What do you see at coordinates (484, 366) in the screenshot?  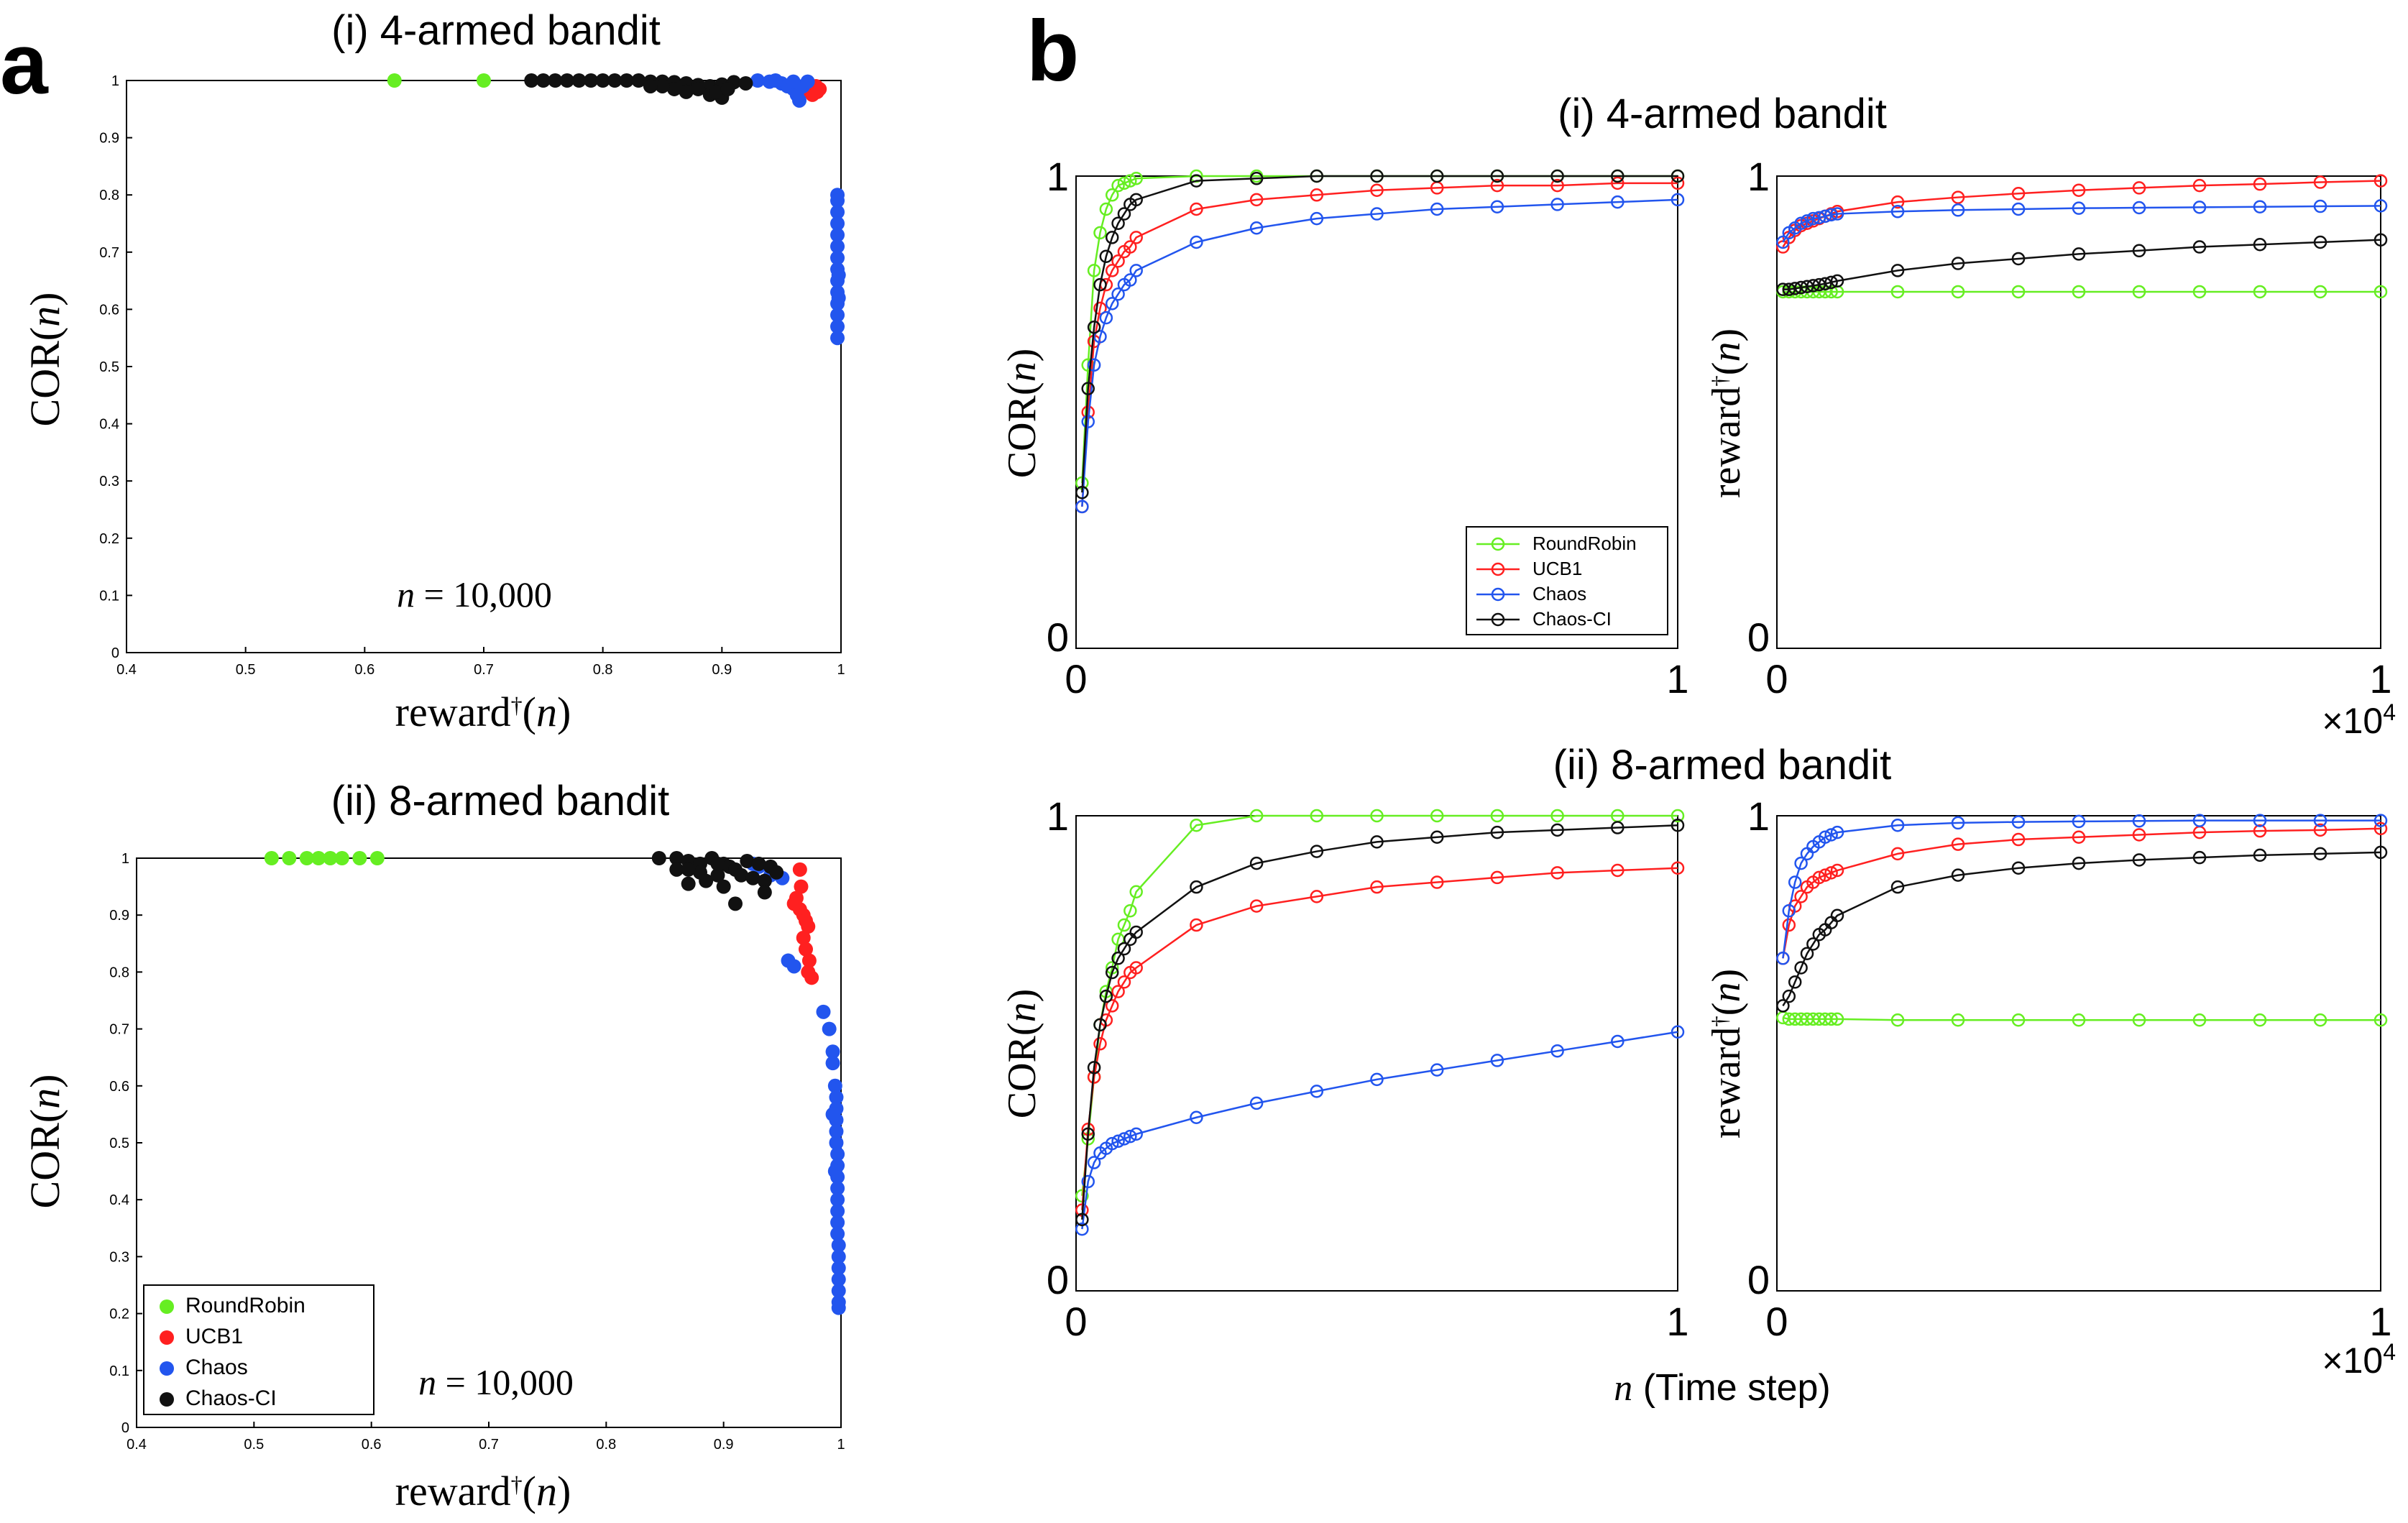 I see `a-i-plot-frame` at bounding box center [484, 366].